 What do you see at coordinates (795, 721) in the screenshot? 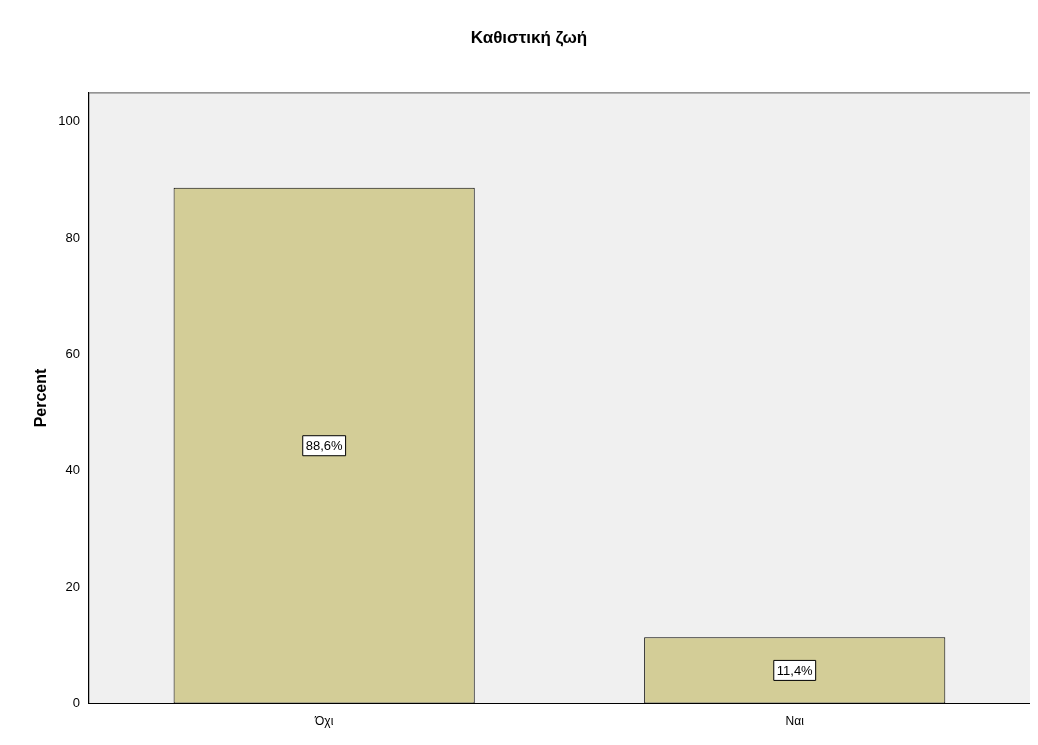
I see `x-tick-label: Ναι` at bounding box center [795, 721].